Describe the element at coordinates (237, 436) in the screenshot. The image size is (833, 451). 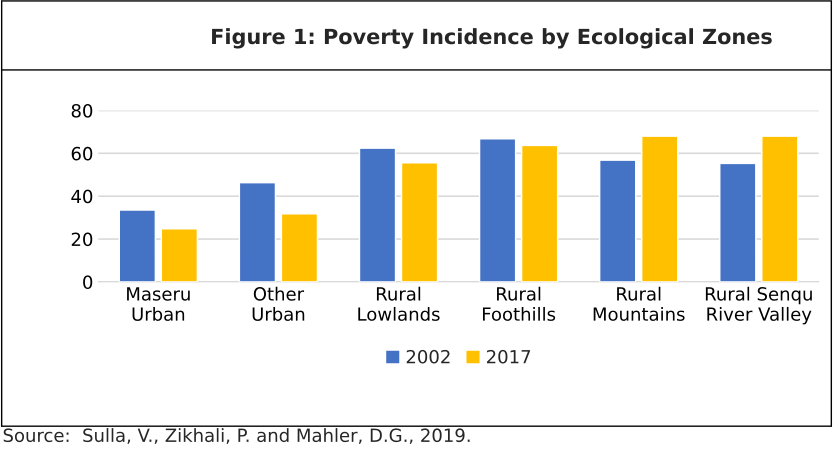
I see `source-note: Source: Sulla, V., Zikhali, P. and Mahler, D.G., 2019.` at that location.